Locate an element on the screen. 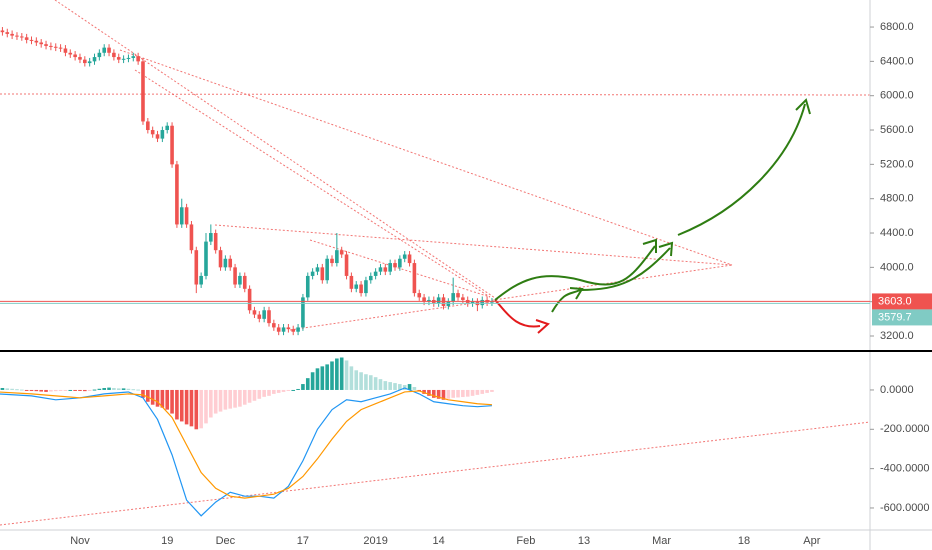 Image resolution: width=932 pixels, height=550 pixels. price-marker-label: 3579.7 is located at coordinates (895, 317).